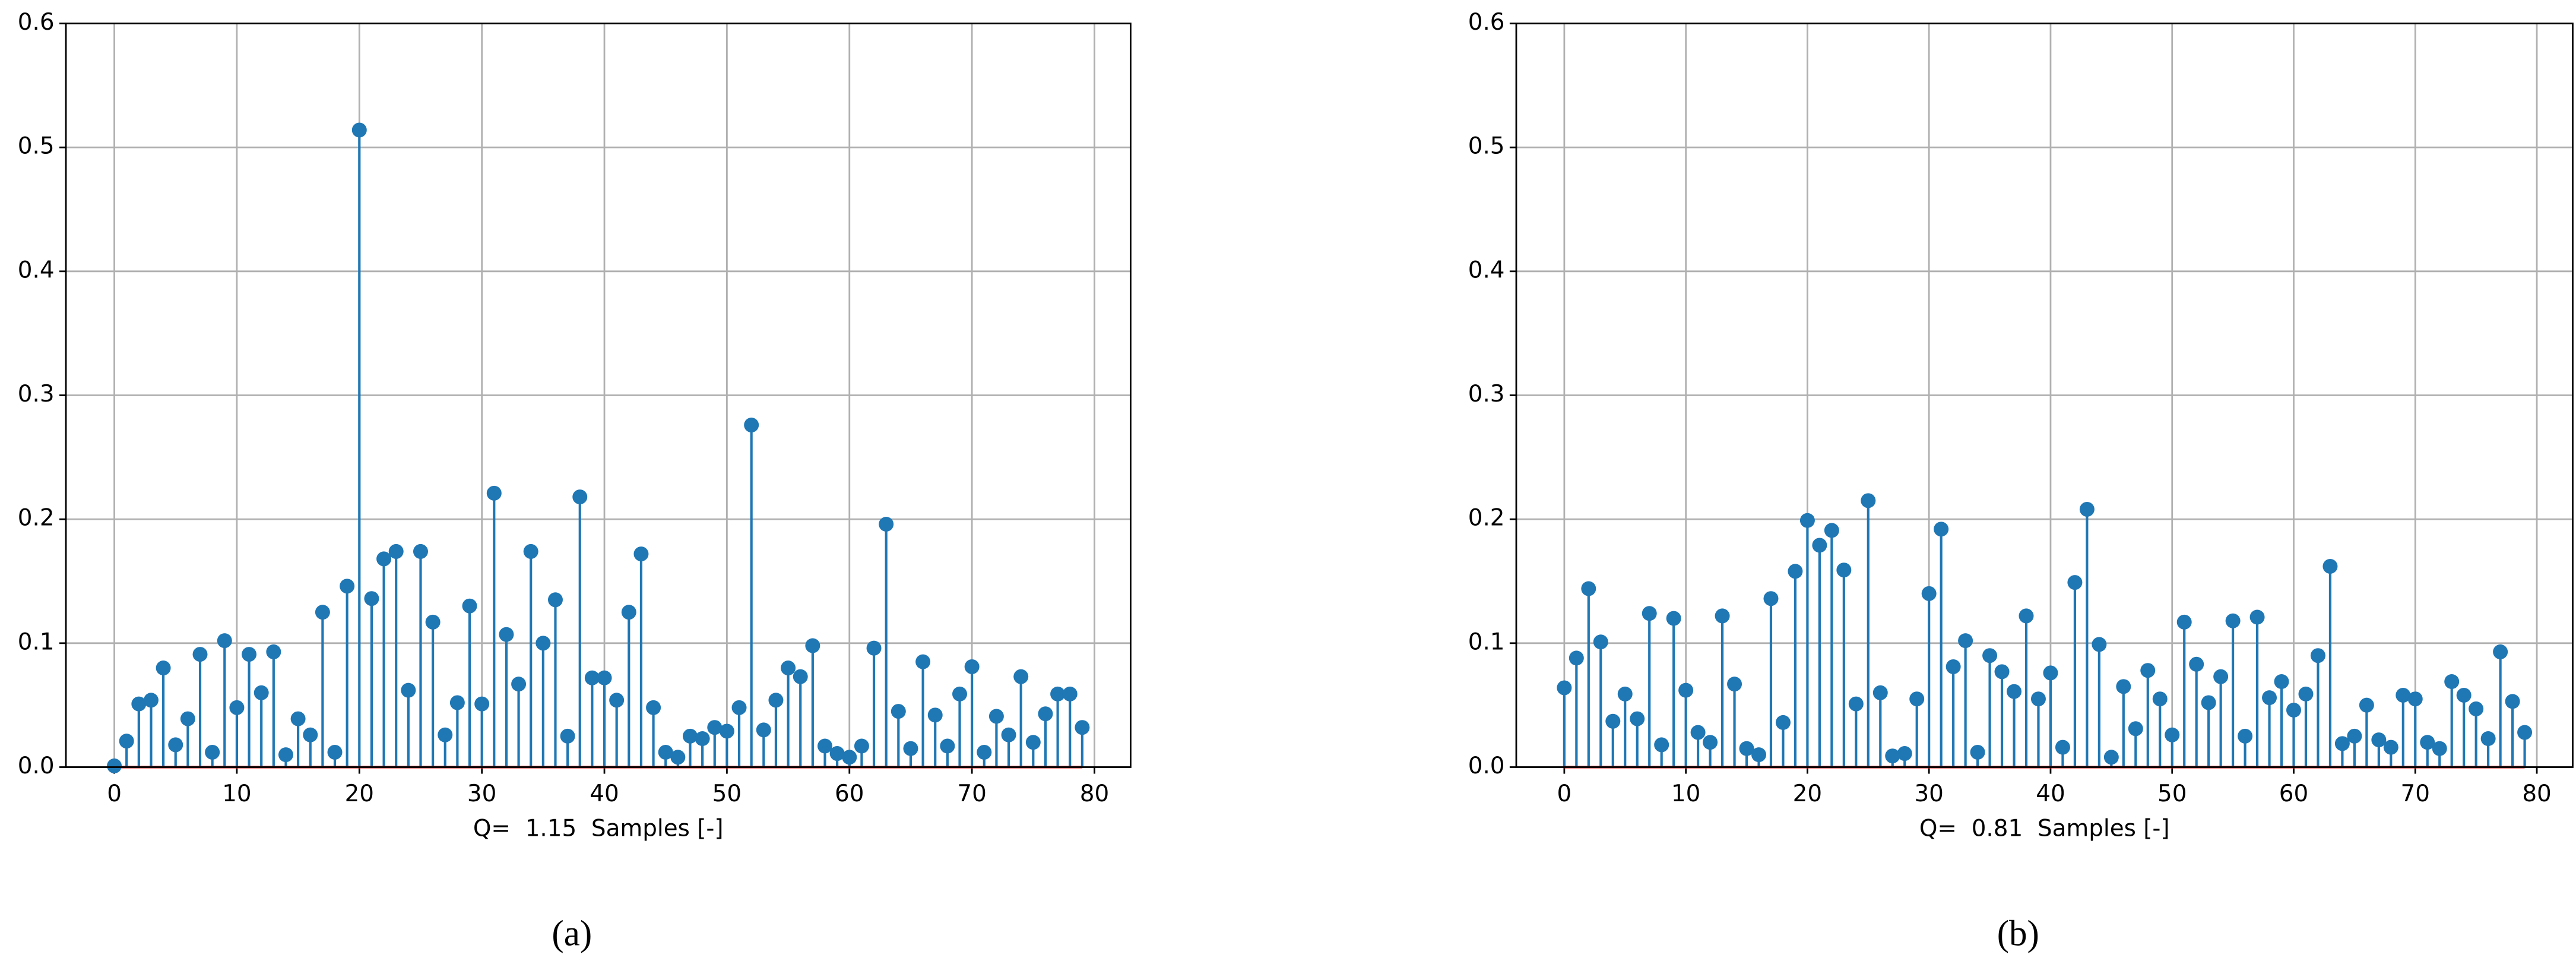  Describe the element at coordinates (36, 22) in the screenshot. I see `y-tick-label: 0.6` at that location.